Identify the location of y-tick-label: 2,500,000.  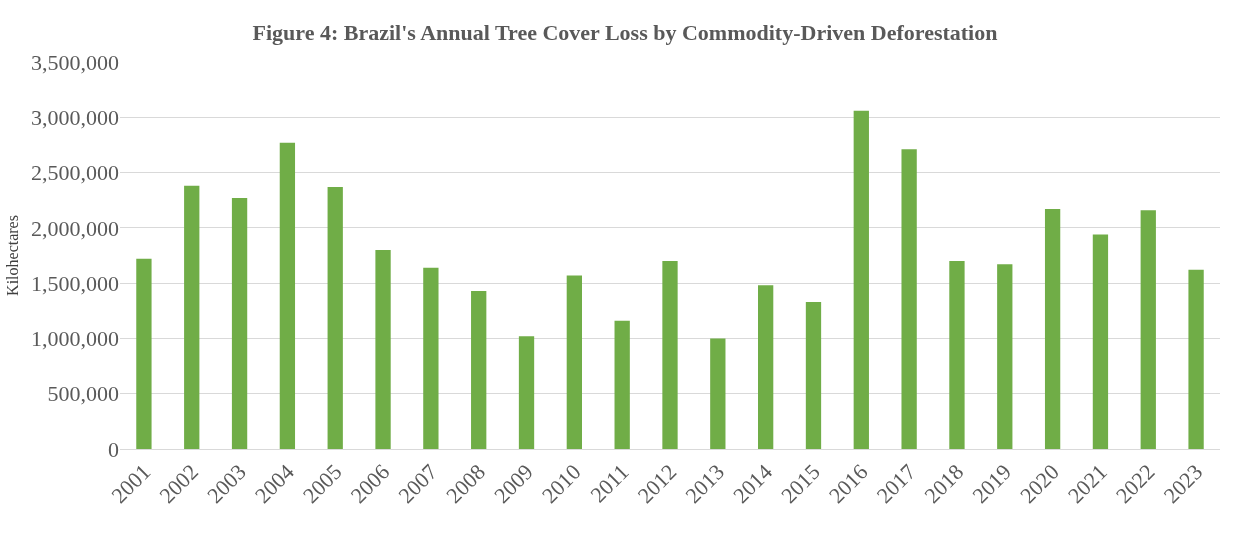
(75, 173).